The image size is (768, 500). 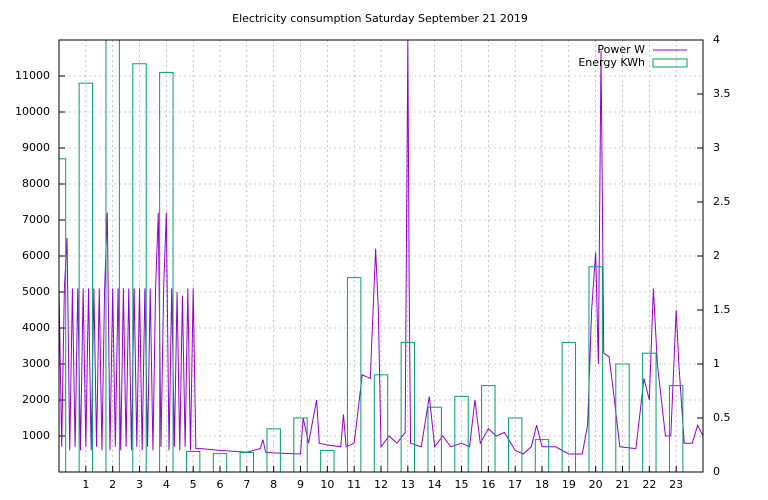 I want to click on y2-tick-label: 2.5, so click(x=722, y=201).